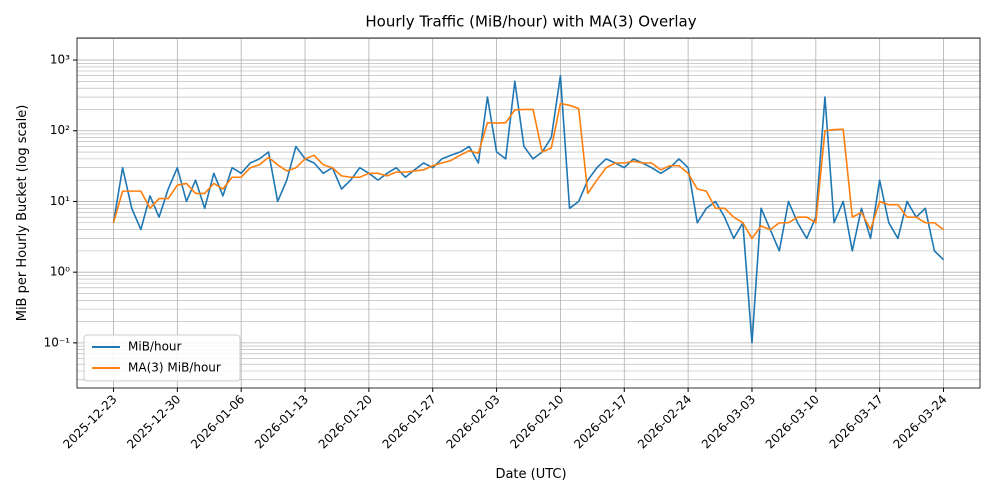  I want to click on y-tick-label: 10⁻¹, so click(57, 342).